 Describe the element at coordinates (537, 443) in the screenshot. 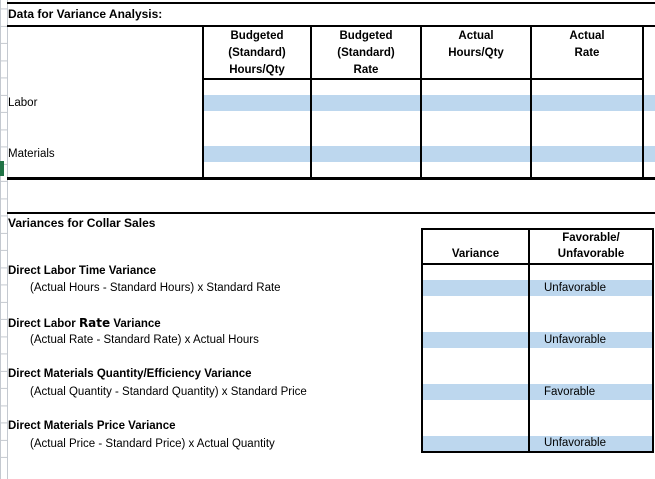

I see `variance-row-materials-price` at that location.